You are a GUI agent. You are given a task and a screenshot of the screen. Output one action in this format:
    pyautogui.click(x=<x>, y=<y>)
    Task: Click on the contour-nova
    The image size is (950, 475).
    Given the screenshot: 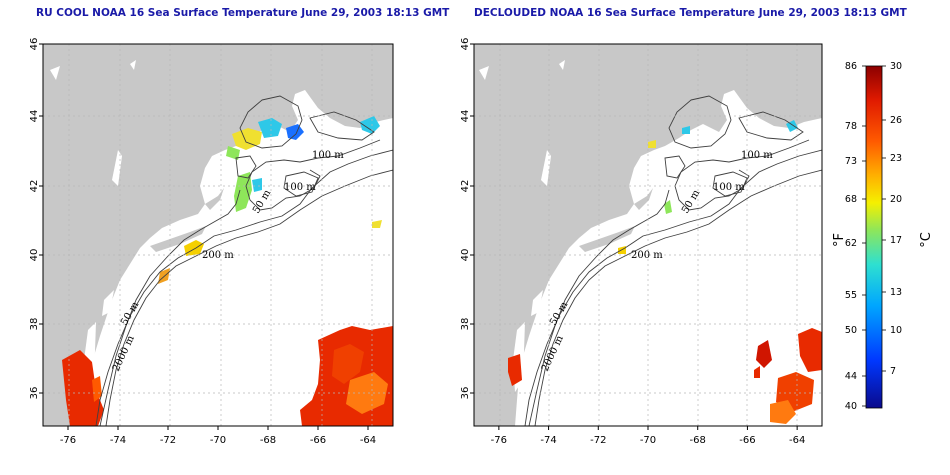 What is the action you would take?
    pyautogui.click(x=342, y=126)
    